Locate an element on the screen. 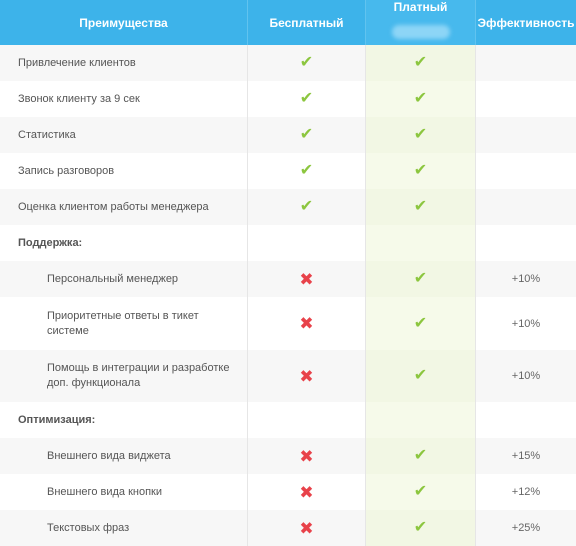 The image size is (576, 546). table-row: Привлечение клиентов ✔ ✔ is located at coordinates (288, 63).